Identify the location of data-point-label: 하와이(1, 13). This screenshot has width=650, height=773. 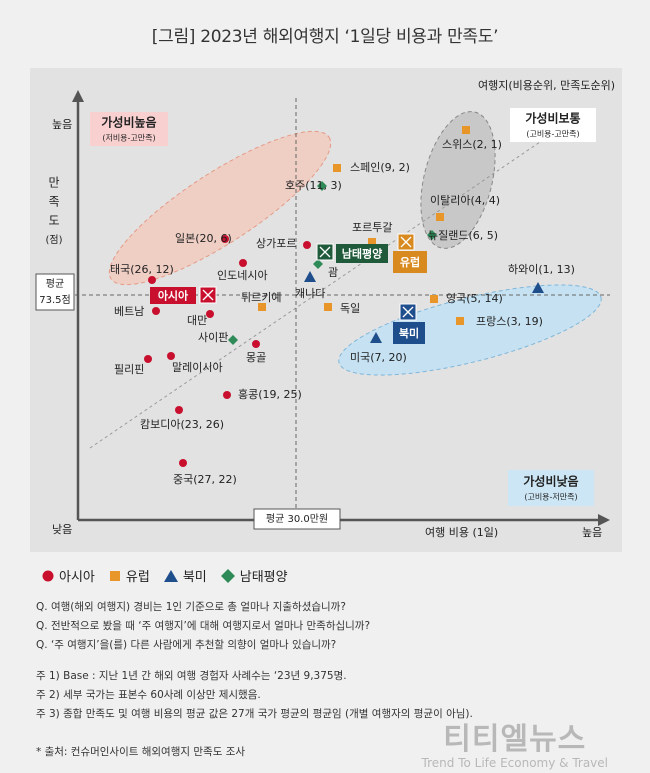
(541, 269).